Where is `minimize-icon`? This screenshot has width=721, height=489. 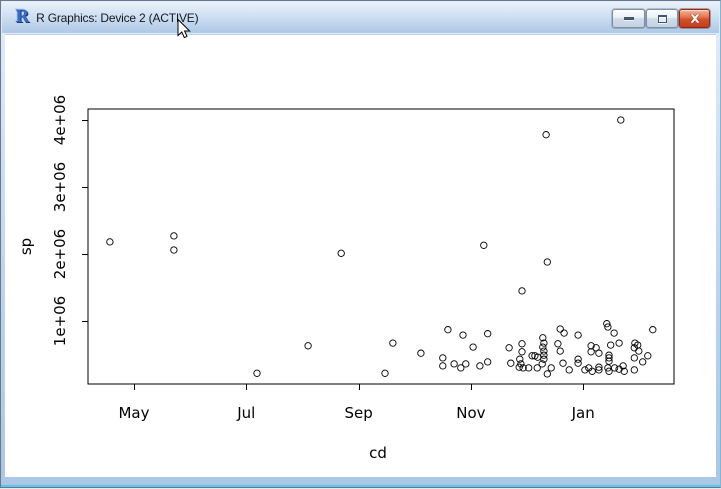
minimize-icon is located at coordinates (629, 18).